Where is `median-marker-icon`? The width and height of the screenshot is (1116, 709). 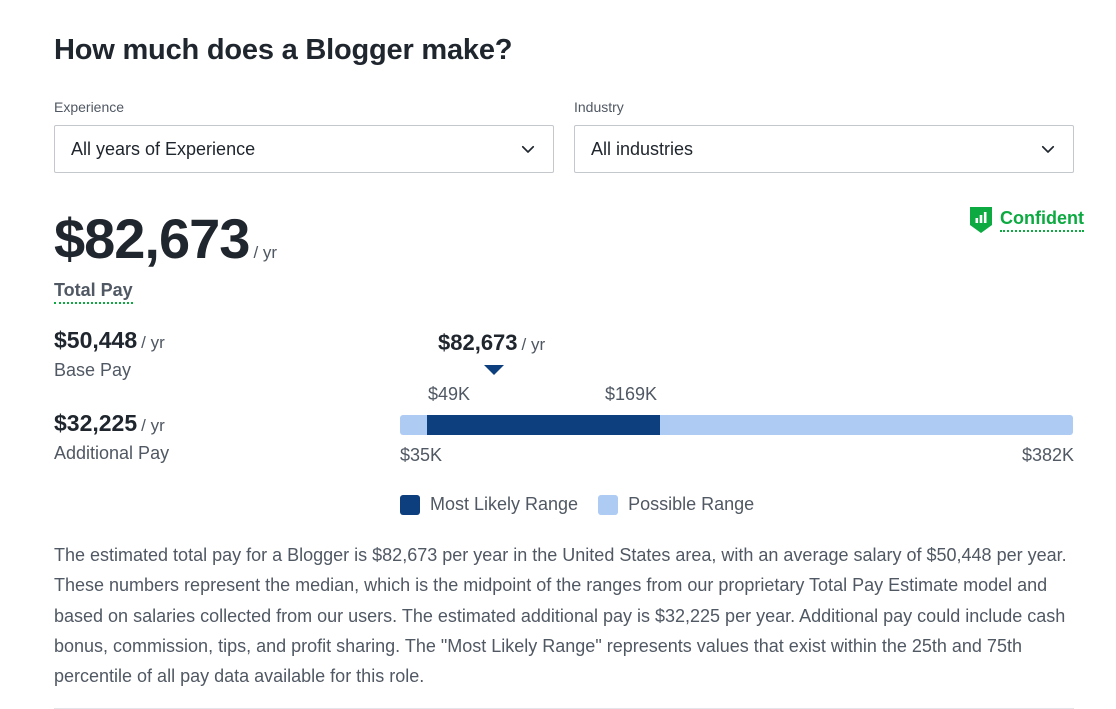 median-marker-icon is located at coordinates (494, 370).